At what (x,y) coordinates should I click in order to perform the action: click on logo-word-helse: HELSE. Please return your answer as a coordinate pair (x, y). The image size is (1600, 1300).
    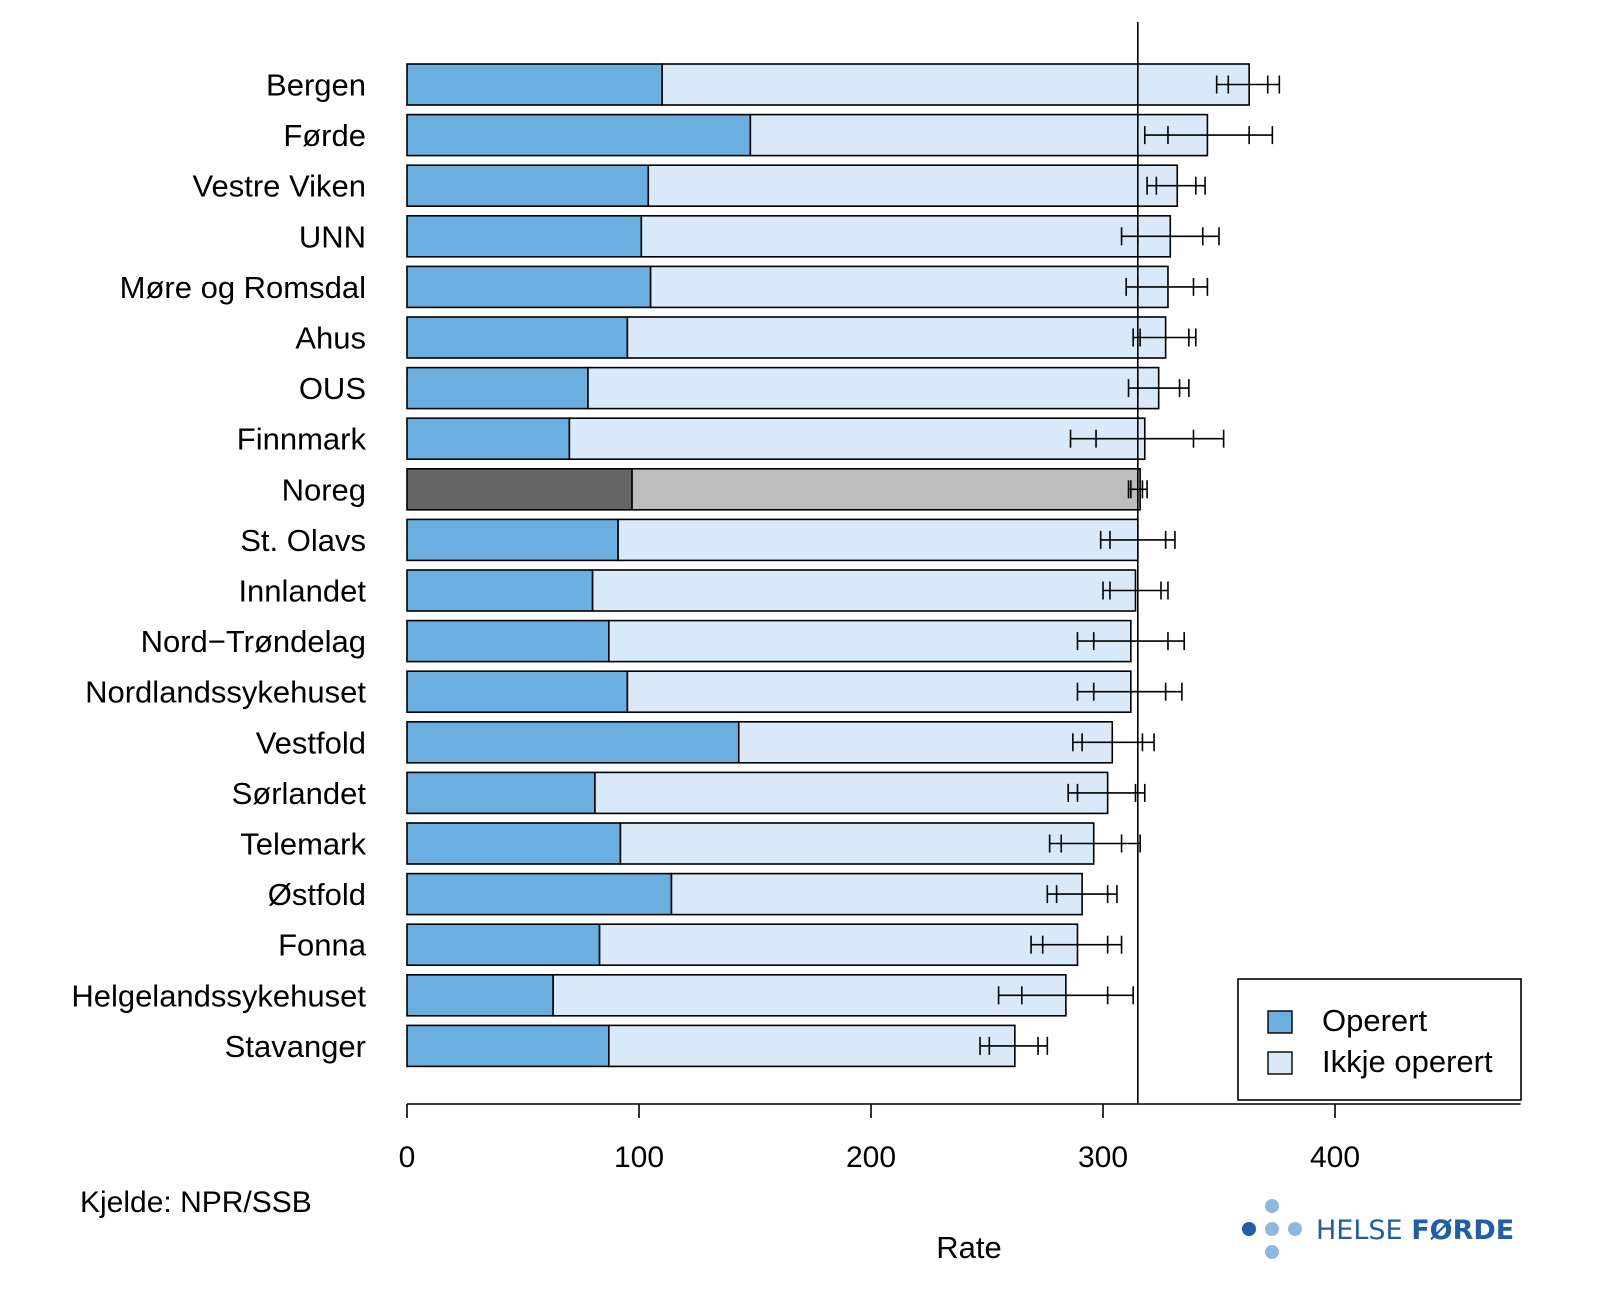
    Looking at the image, I should click on (1359, 1230).